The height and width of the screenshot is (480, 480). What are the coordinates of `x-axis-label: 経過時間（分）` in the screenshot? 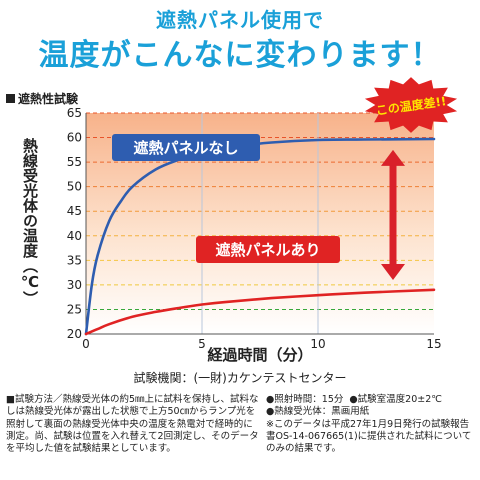 It's located at (259, 355).